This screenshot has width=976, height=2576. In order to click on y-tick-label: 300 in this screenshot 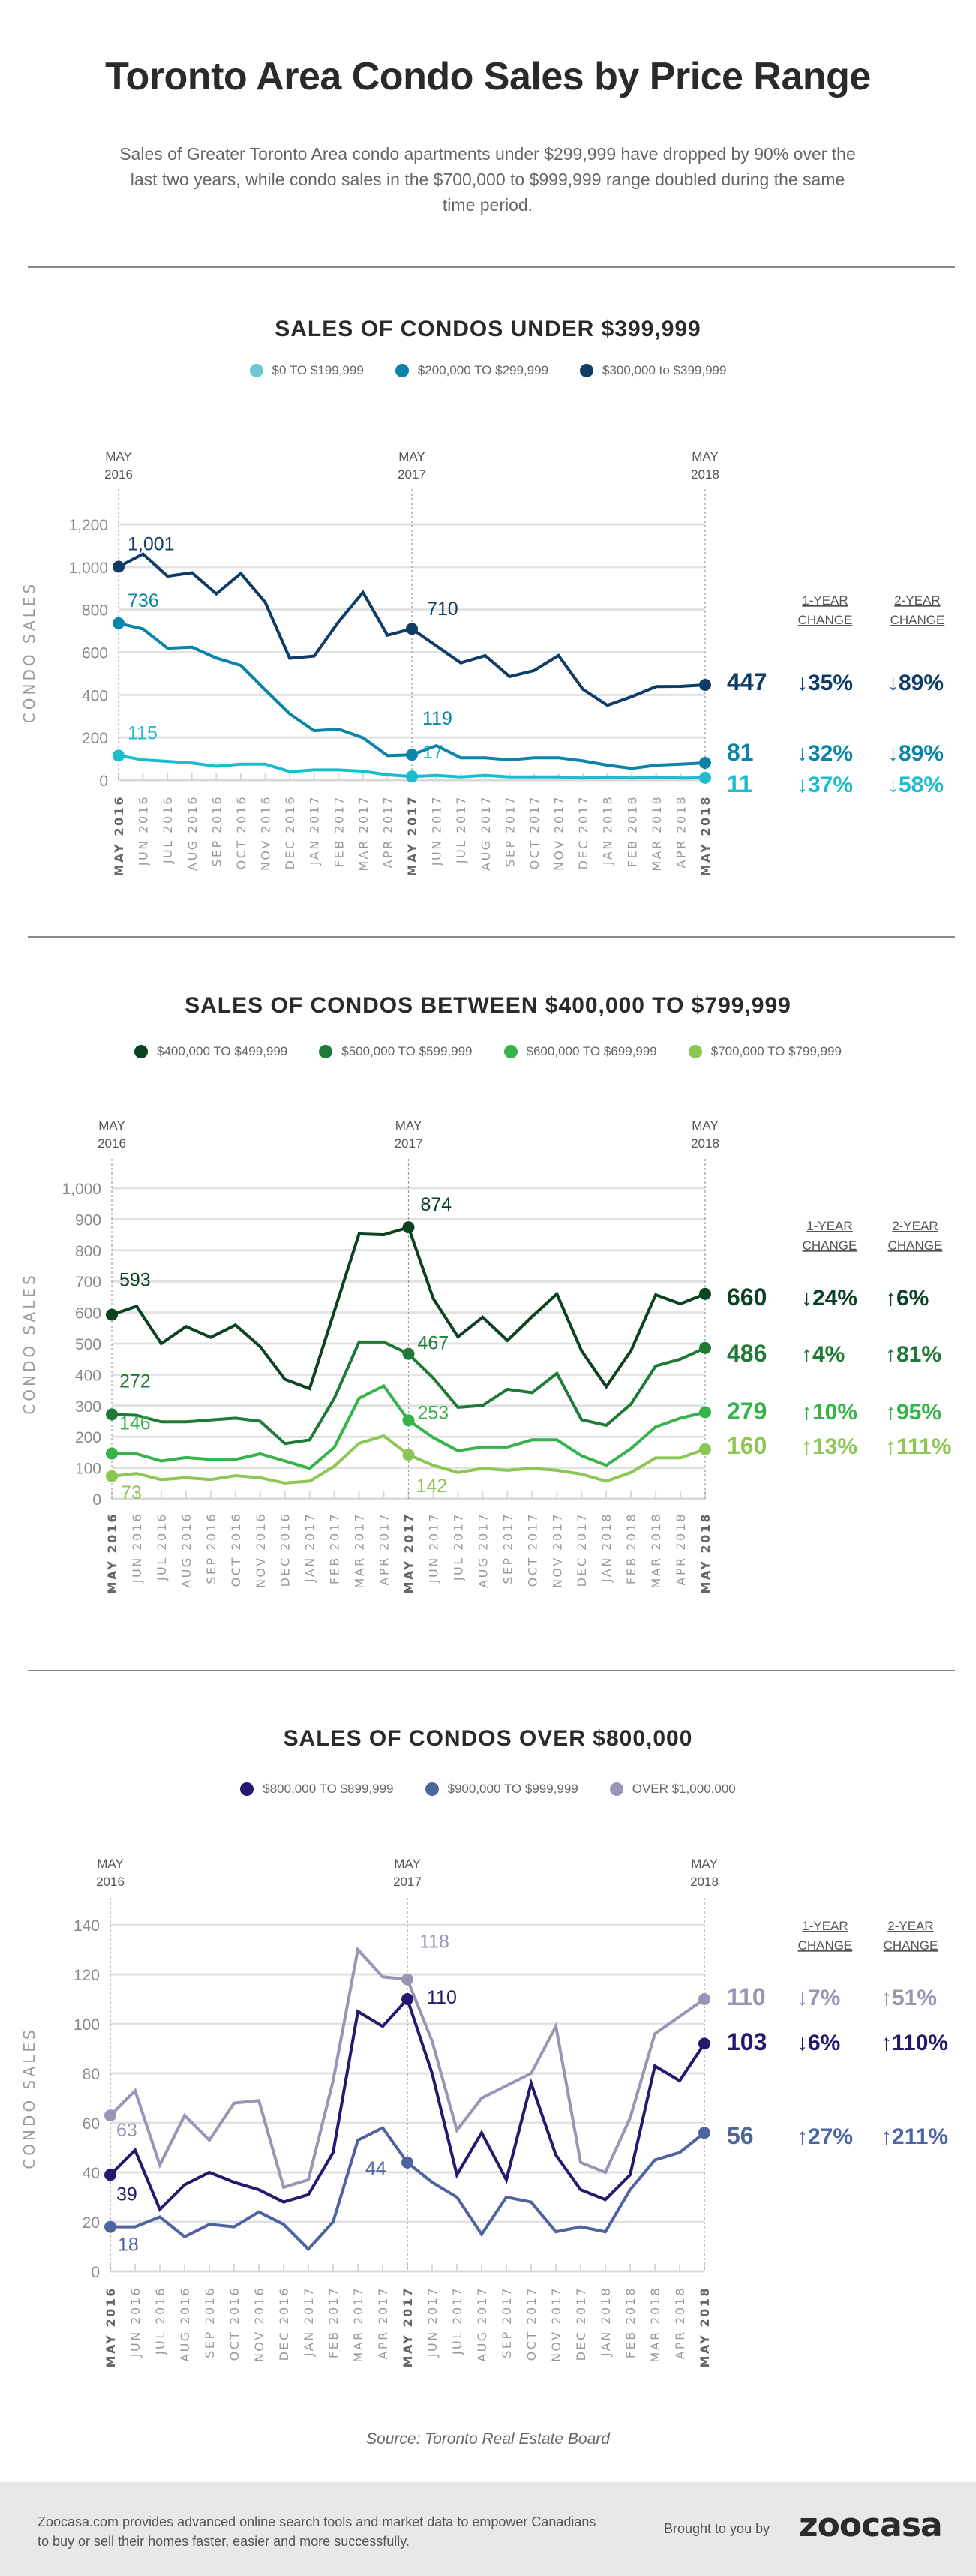, I will do `click(88, 1407)`.